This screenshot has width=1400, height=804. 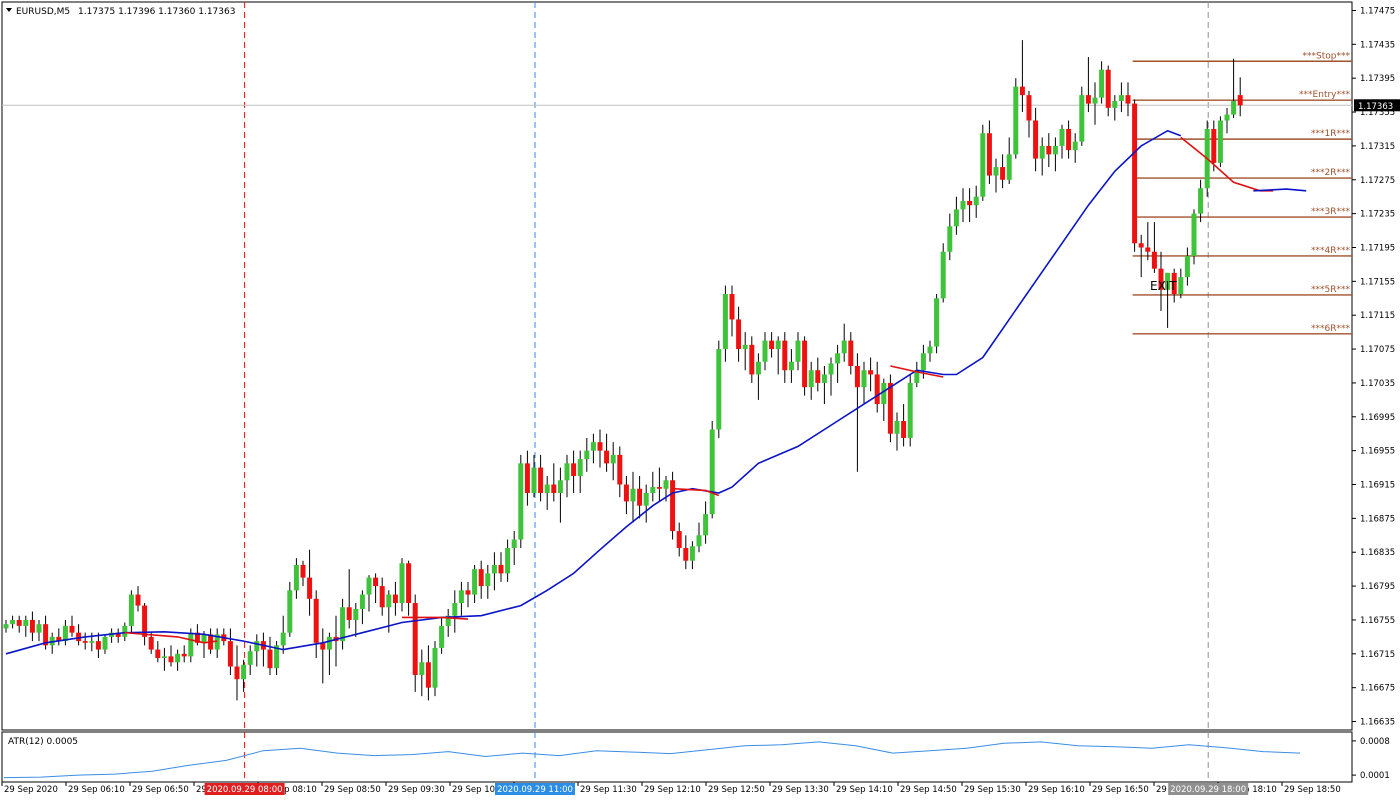 What do you see at coordinates (1375, 776) in the screenshot?
I see `atr-tick-label: 0.0001` at bounding box center [1375, 776].